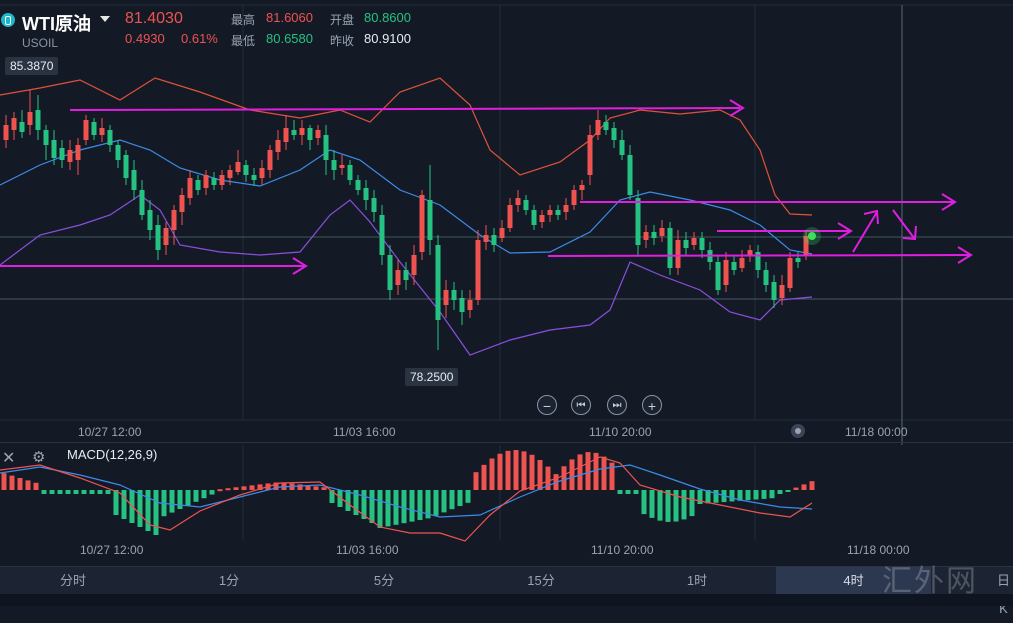 The width and height of the screenshot is (1013, 623). I want to click on high-label: 最高, so click(243, 20).